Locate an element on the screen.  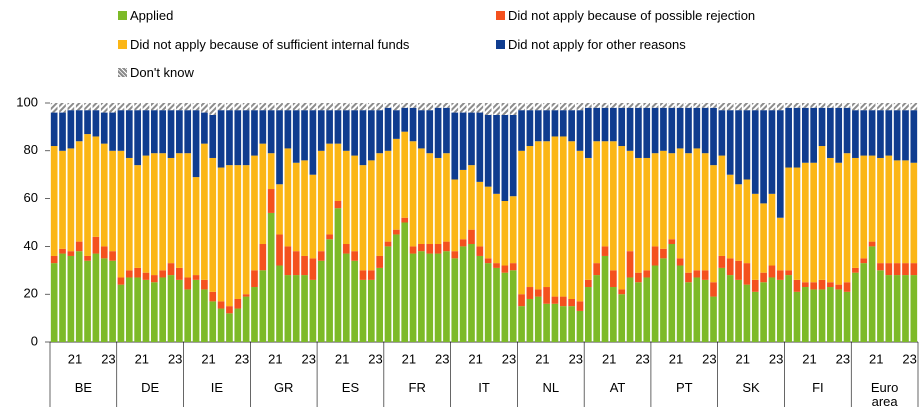
legend-swatch is located at coordinates (122, 72).